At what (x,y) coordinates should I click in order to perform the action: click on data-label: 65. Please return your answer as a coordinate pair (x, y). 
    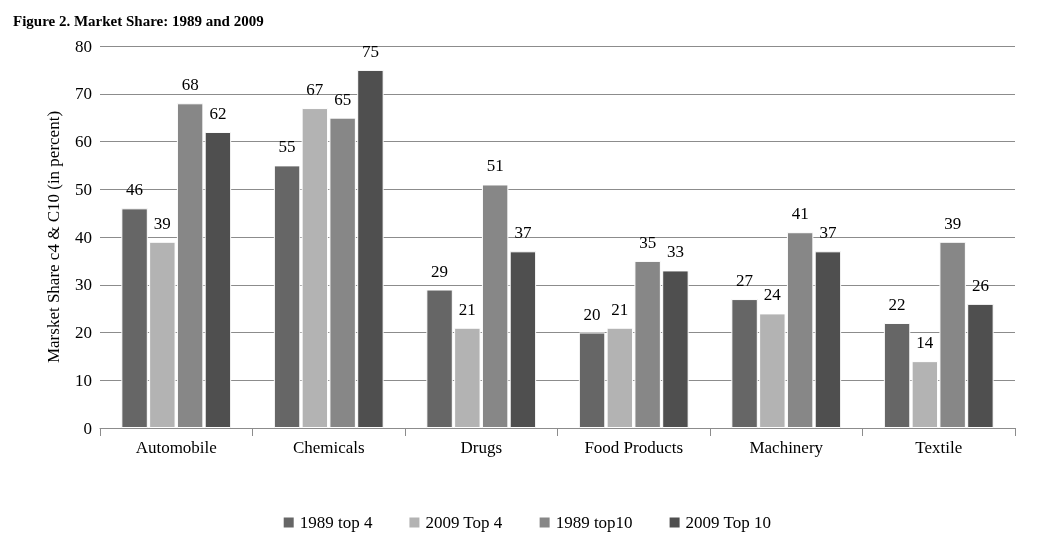
    Looking at the image, I should click on (343, 99).